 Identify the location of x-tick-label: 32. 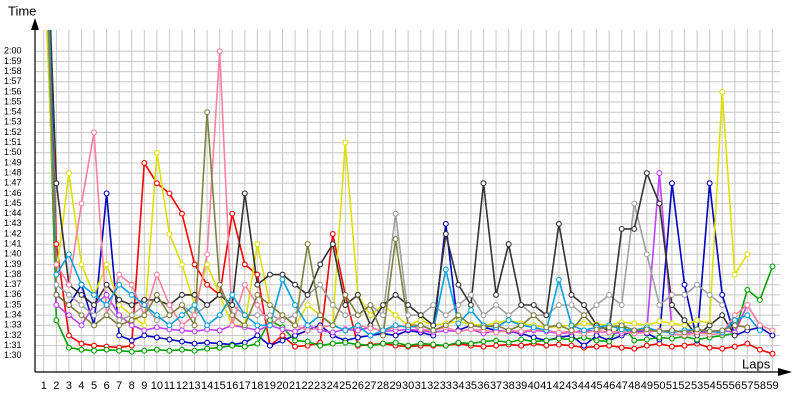
(433, 386).